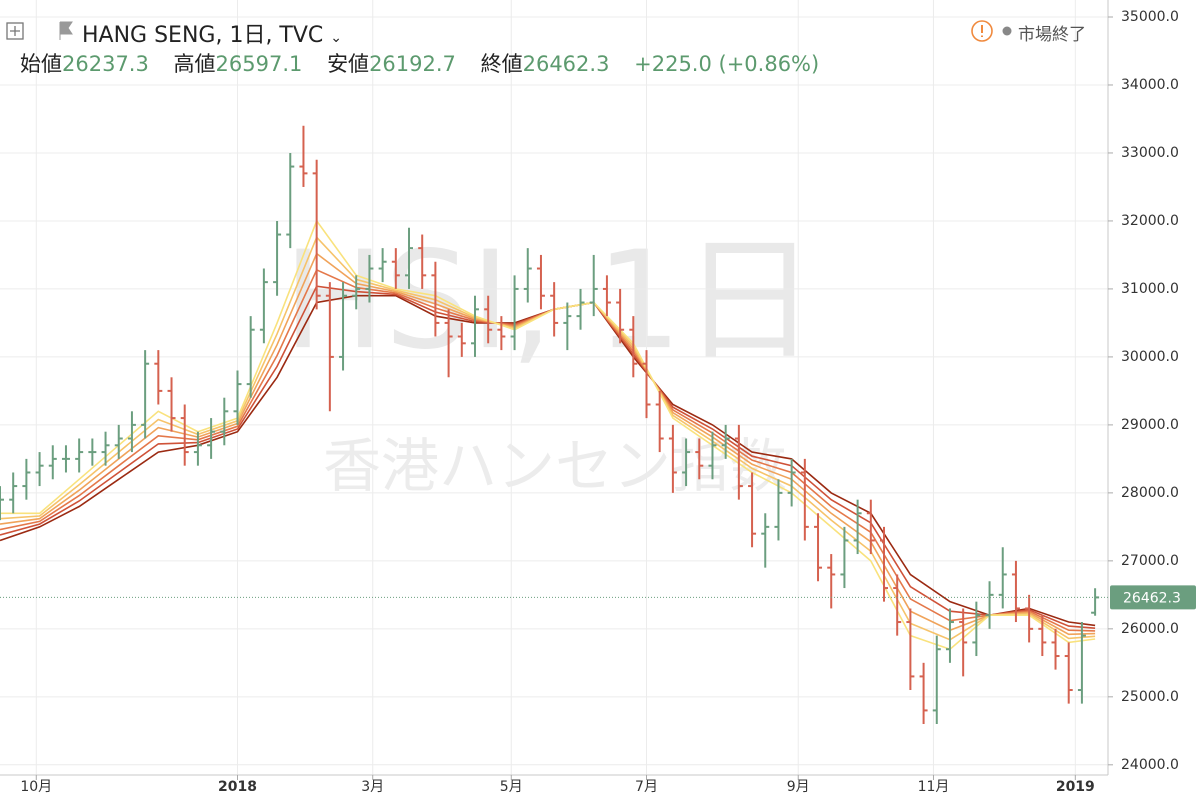 This screenshot has width=1198, height=804. What do you see at coordinates (1150, 221) in the screenshot?
I see `y-tick-label: 32000.0` at bounding box center [1150, 221].